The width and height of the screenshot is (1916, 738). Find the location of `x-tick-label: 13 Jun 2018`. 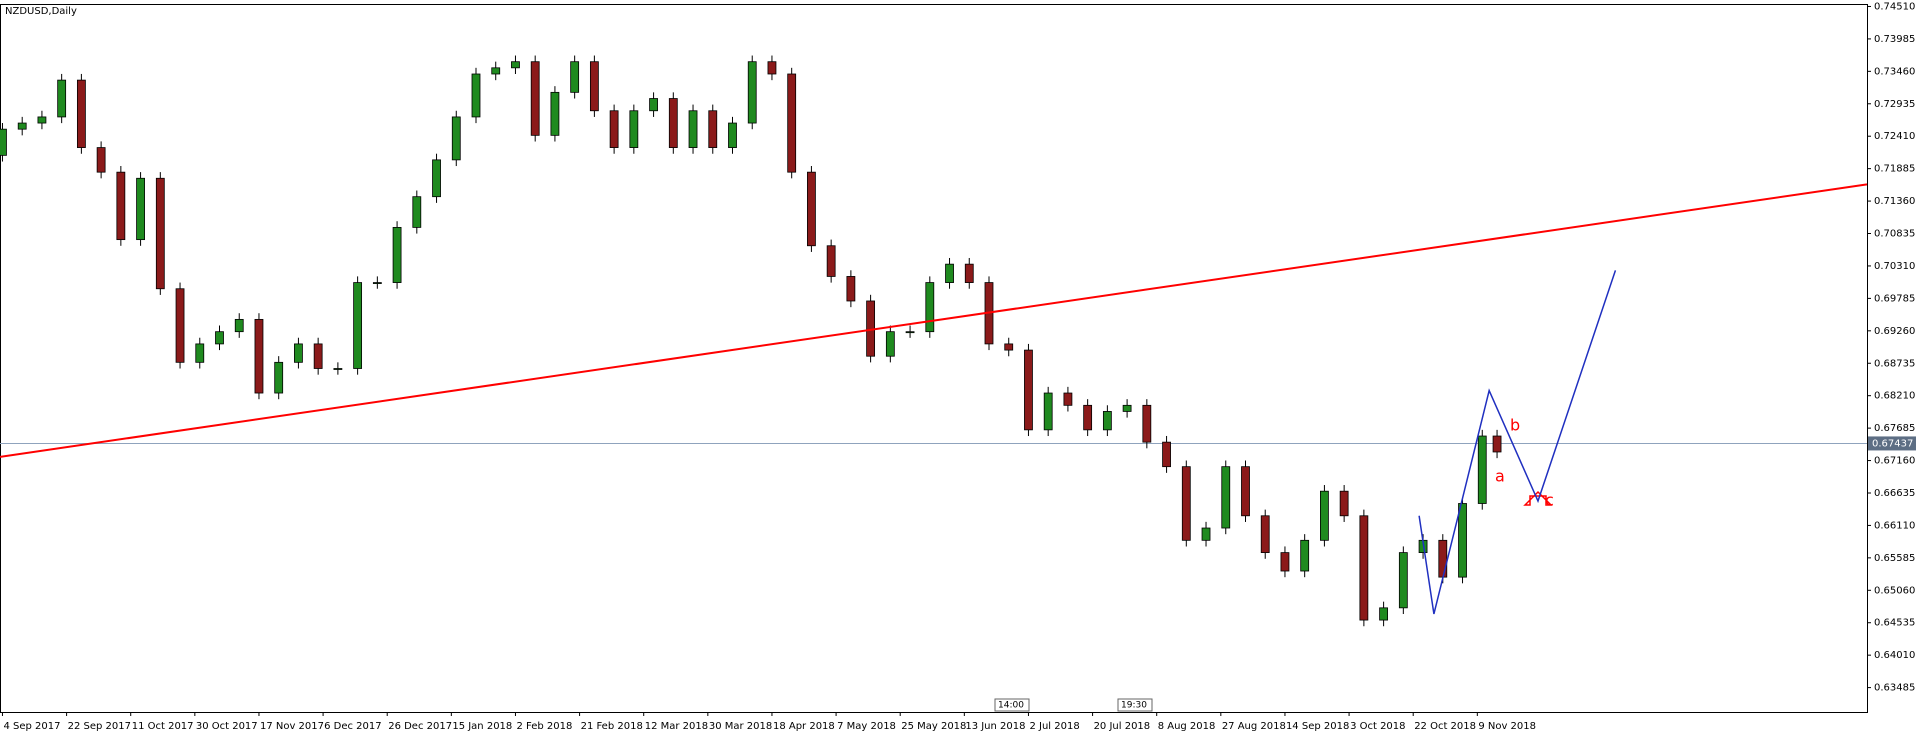

x-tick-label: 13 Jun 2018 is located at coordinates (995, 726).